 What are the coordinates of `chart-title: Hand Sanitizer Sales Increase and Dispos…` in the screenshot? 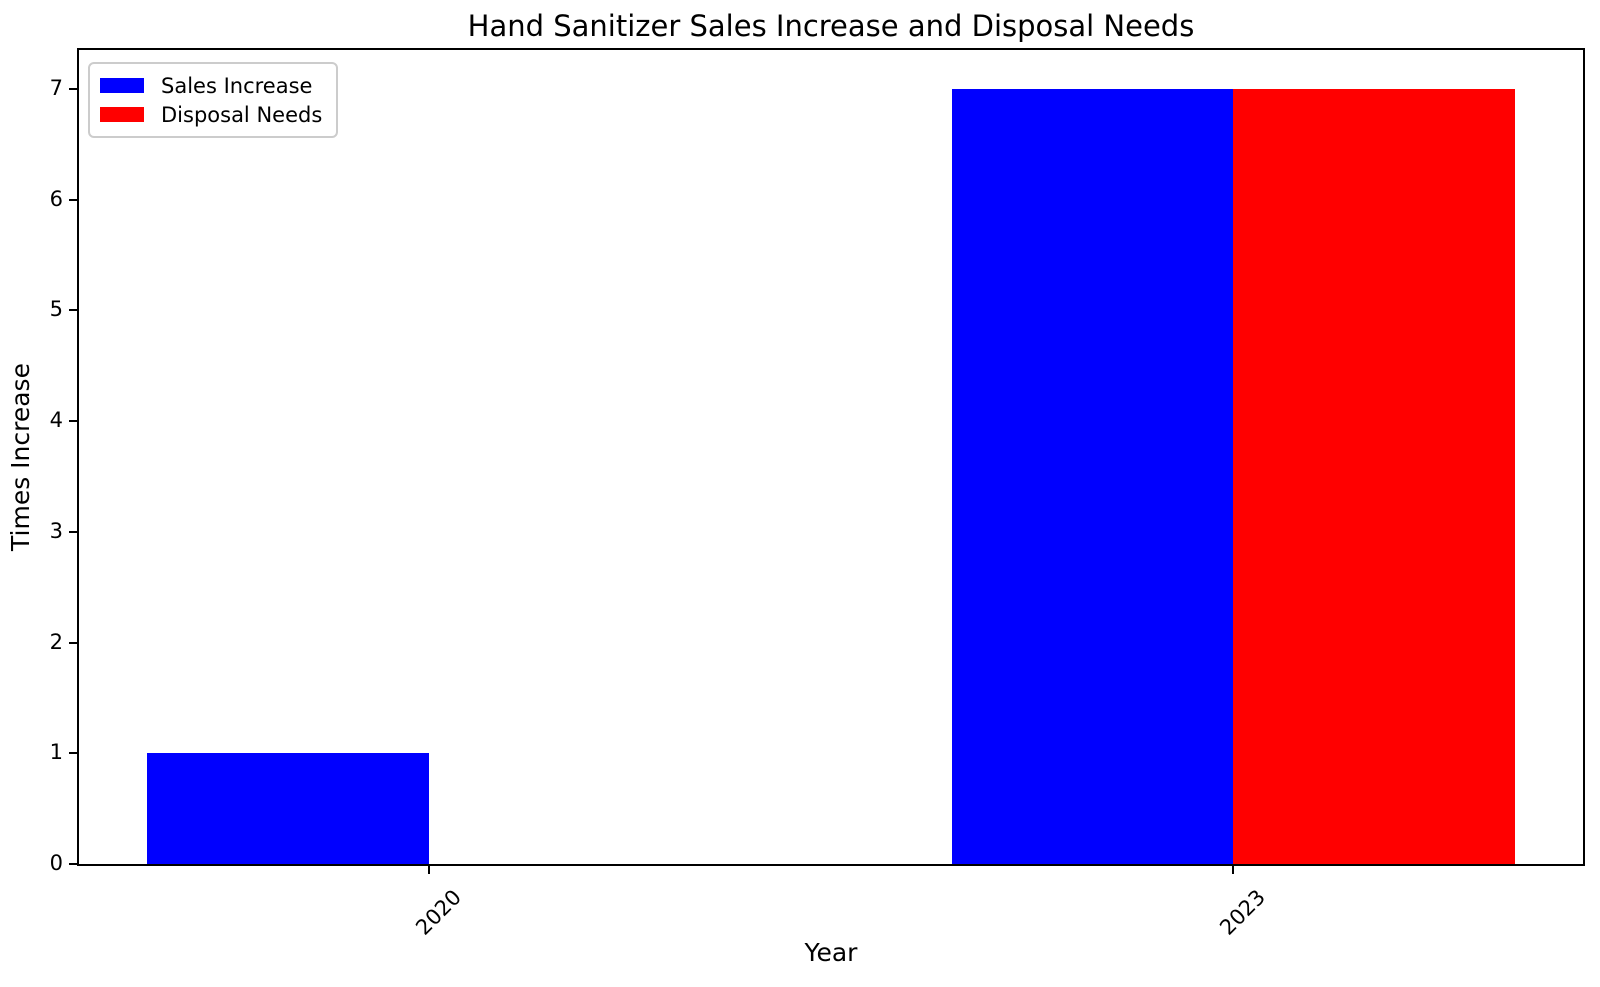 It's located at (831, 26).